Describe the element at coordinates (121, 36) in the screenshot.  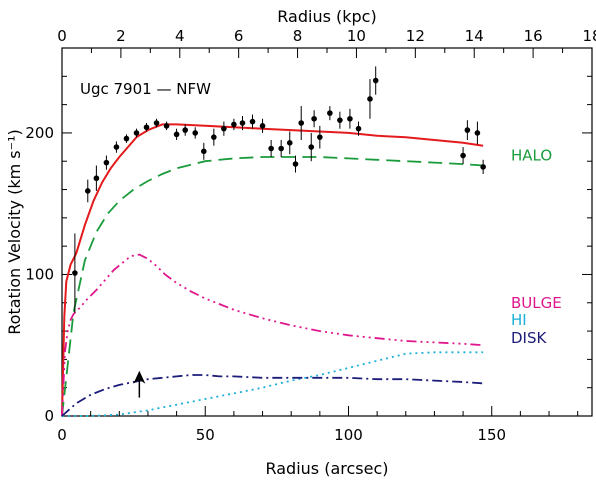
I see `x2-tick-label: 2` at that location.